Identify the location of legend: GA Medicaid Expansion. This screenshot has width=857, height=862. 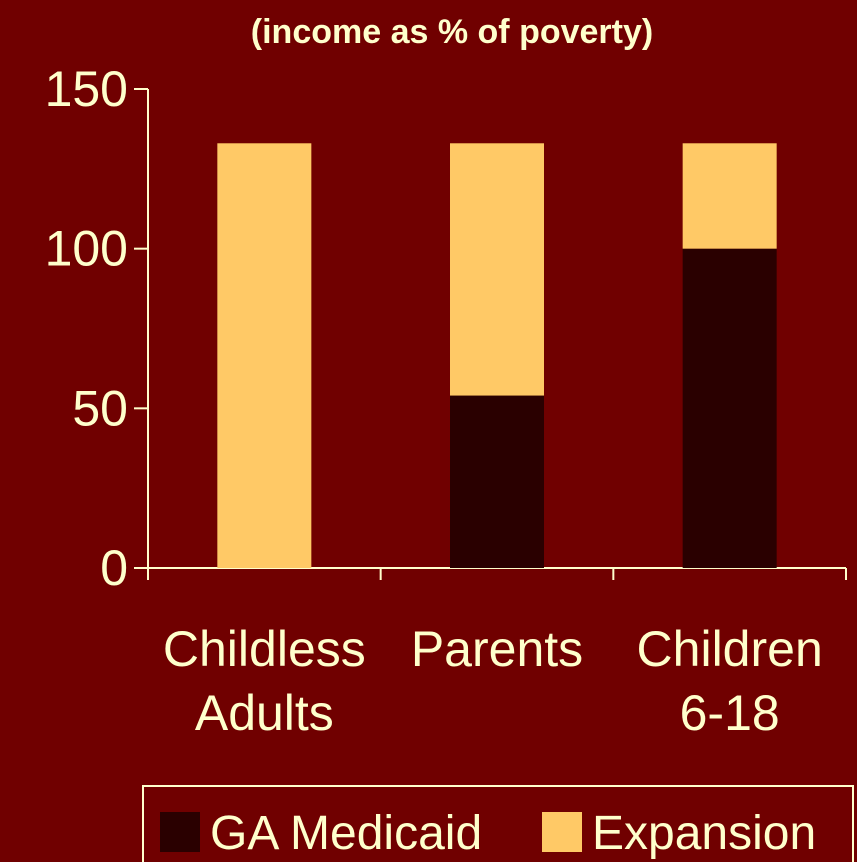
(498, 823).